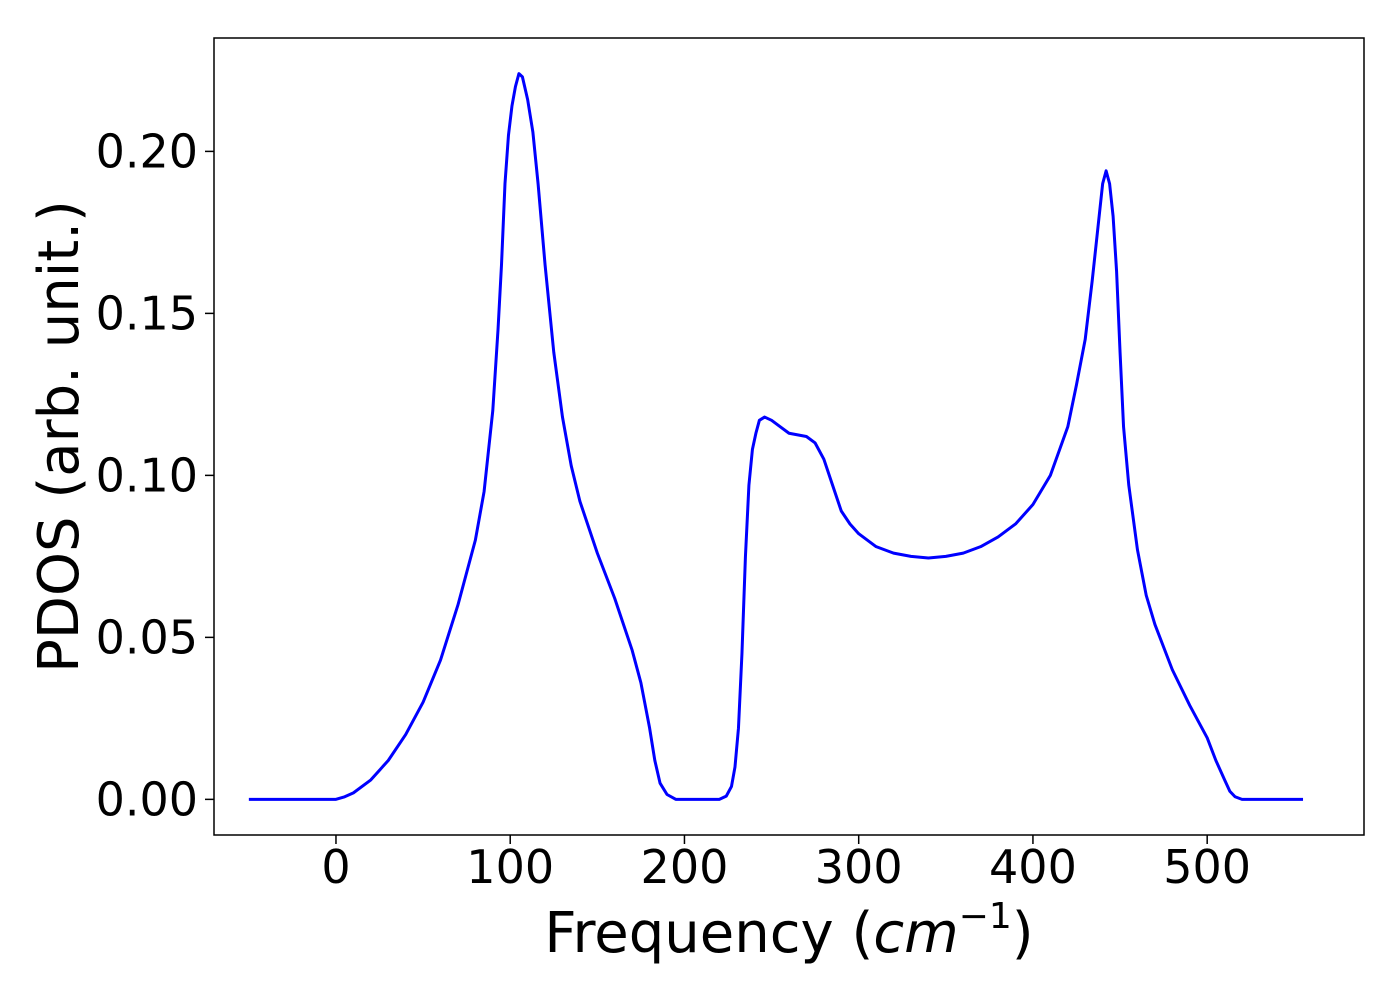 The width and height of the screenshot is (1400, 1000). Describe the element at coordinates (147, 475) in the screenshot. I see `y-tick-label: 0.10` at that location.